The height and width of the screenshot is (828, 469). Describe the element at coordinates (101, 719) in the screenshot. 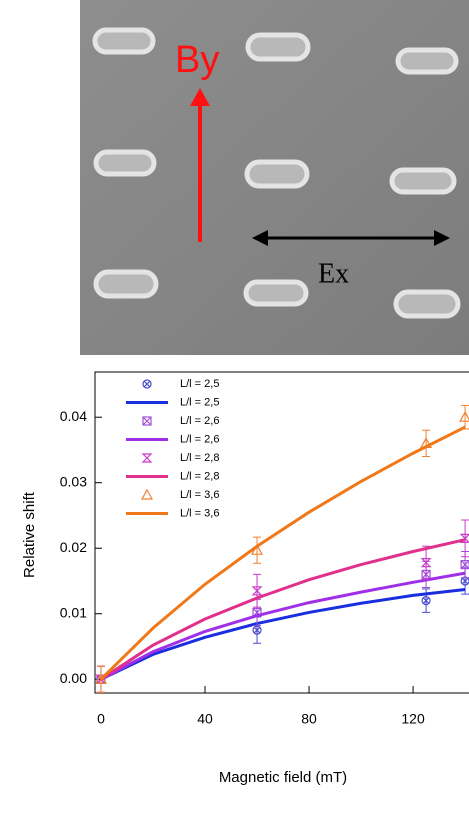

I see `x-tick-label: 0` at that location.